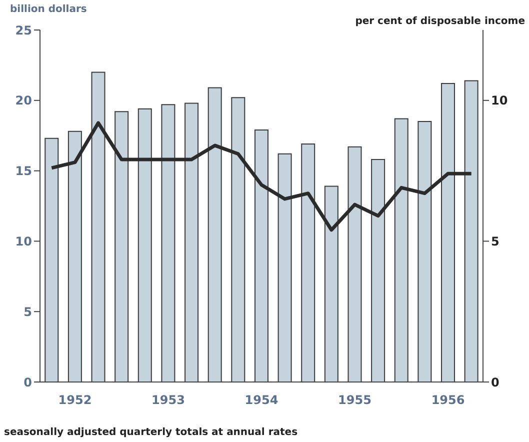 This screenshot has width=529, height=442. Describe the element at coordinates (28, 311) in the screenshot. I see `y-tick-label: 5` at that location.